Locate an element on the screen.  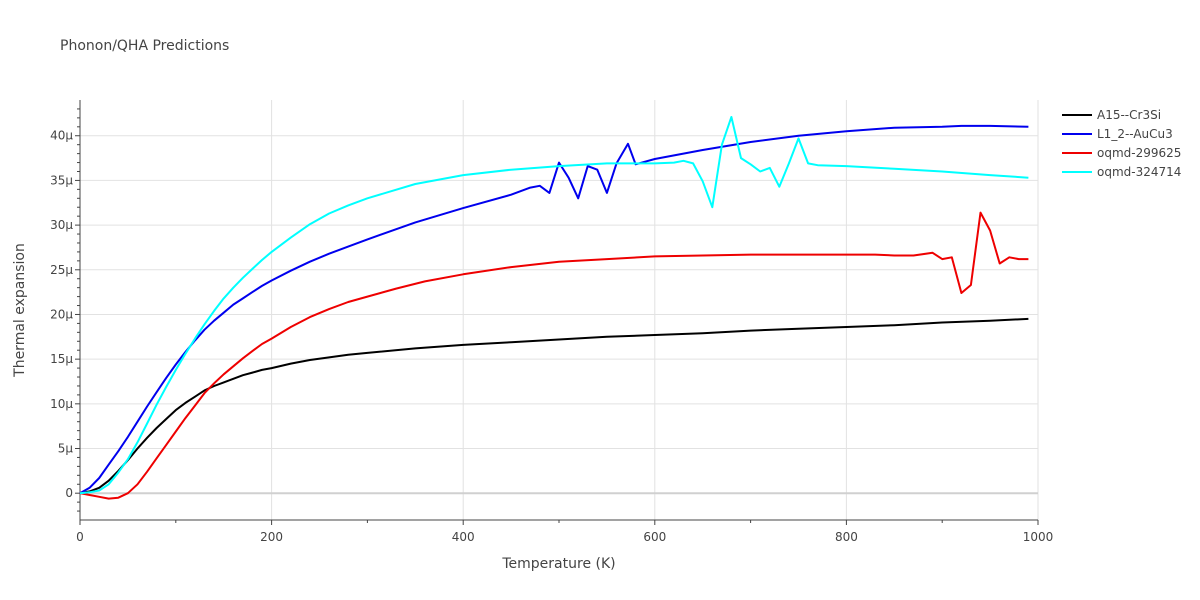
y-tick-label: 5μ is located at coordinates (66, 449).